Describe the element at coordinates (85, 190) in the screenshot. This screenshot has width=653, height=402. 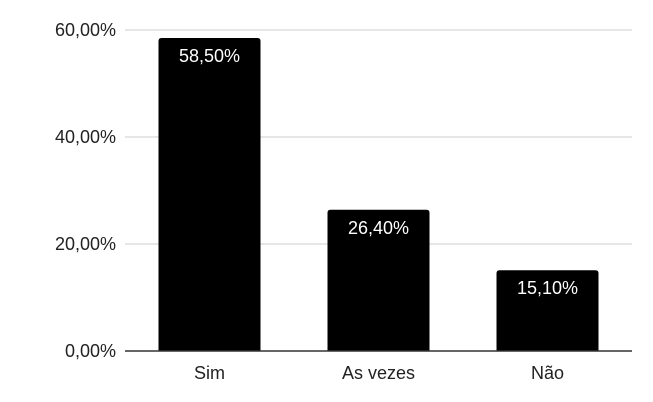
I see `y-axis-tick-labels: 0,00% 20,00% 40,00% 60,00%` at that location.